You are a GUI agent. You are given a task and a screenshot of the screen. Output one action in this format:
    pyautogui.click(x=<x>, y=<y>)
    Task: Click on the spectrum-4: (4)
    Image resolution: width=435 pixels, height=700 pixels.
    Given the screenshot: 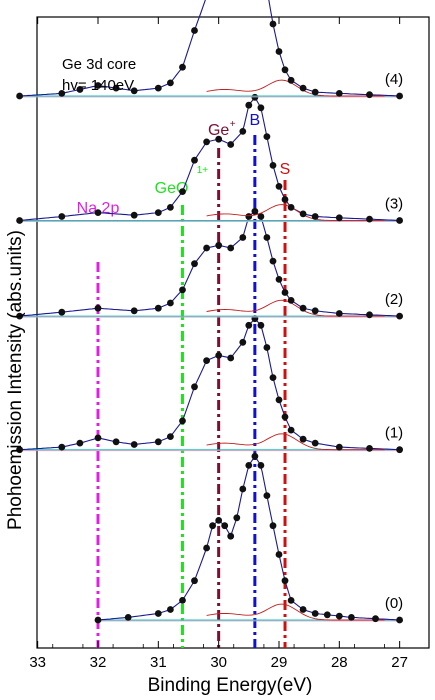 What is the action you would take?
    pyautogui.click(x=209, y=50)
    